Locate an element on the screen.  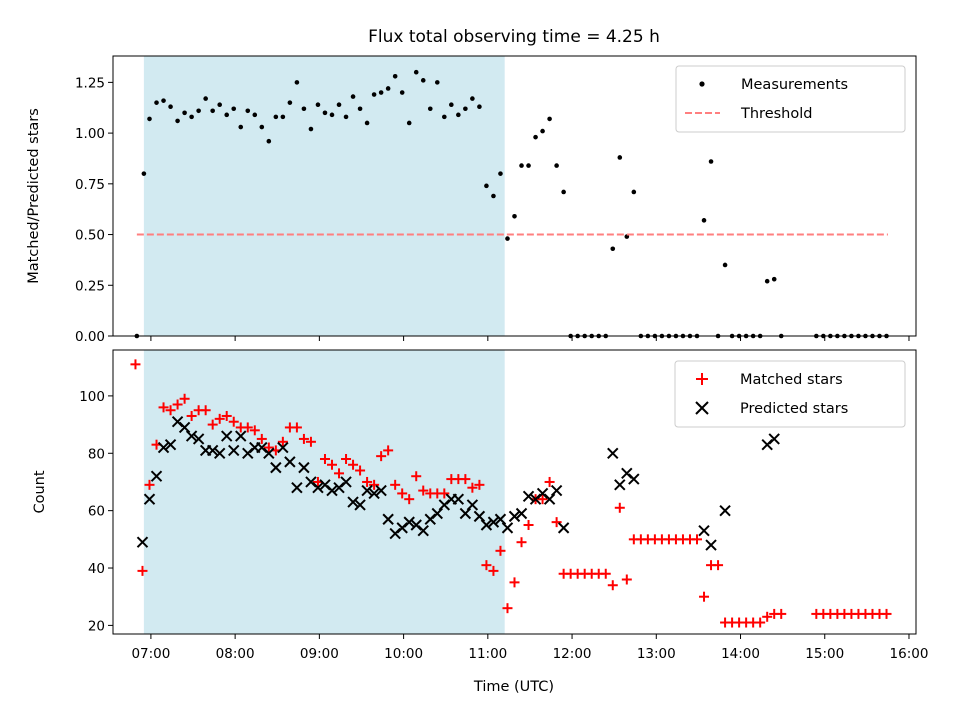
y-tick-label: 0.00 is located at coordinates (90, 337).